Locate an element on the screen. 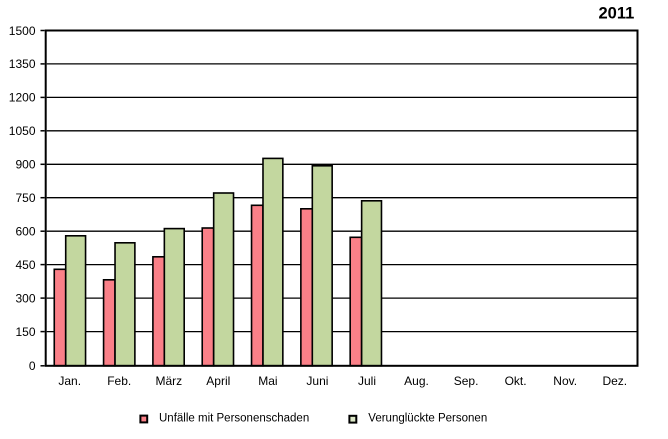  svg-text: Mai is located at coordinates (267, 381).